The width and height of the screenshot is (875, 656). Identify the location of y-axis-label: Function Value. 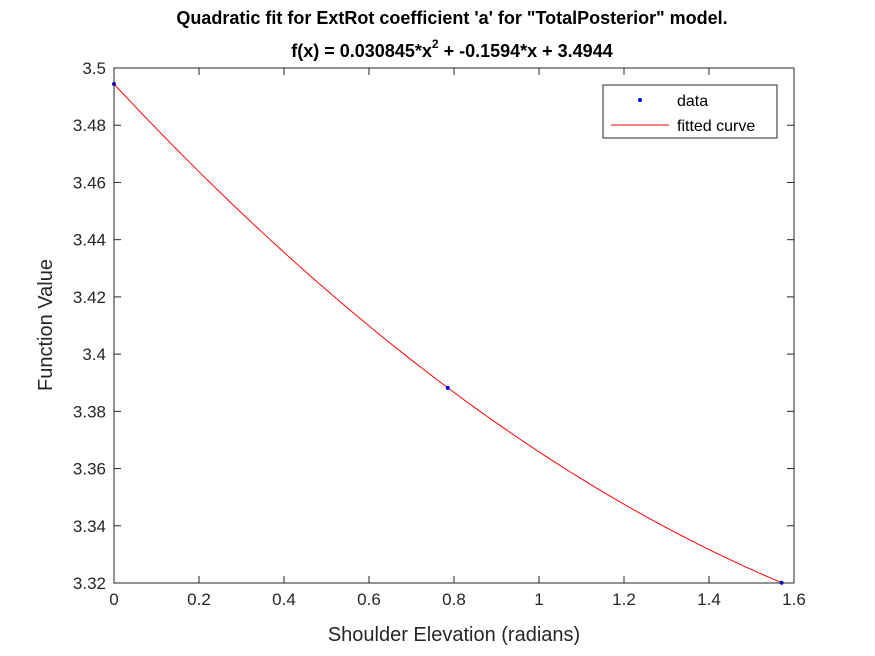
(46, 325).